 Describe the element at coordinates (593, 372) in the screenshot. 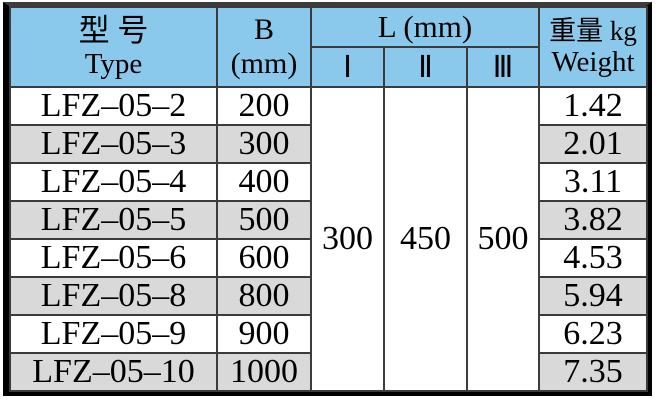

I see `weight-cell: 7.35` at that location.